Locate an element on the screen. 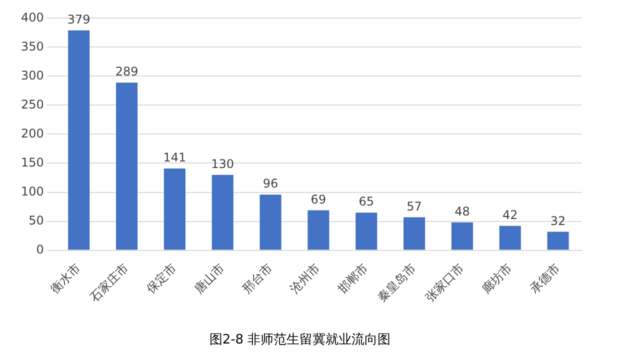 The image size is (640, 357). x-tick-label: 唐山市 is located at coordinates (209, 278).